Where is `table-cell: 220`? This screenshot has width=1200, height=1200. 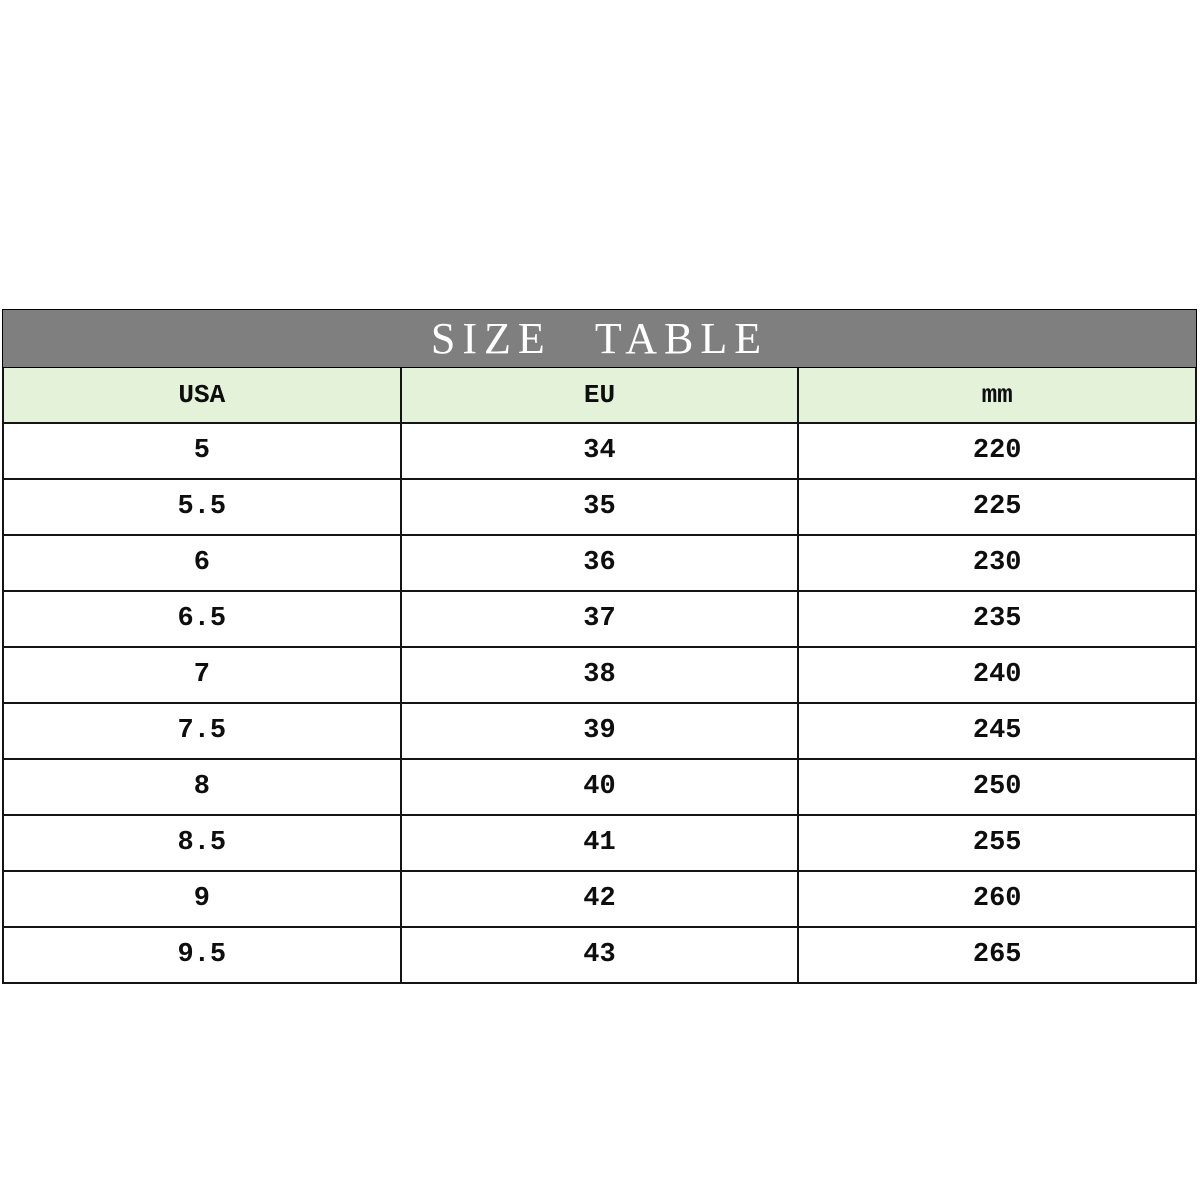
table-cell: 220 is located at coordinates (996, 451).